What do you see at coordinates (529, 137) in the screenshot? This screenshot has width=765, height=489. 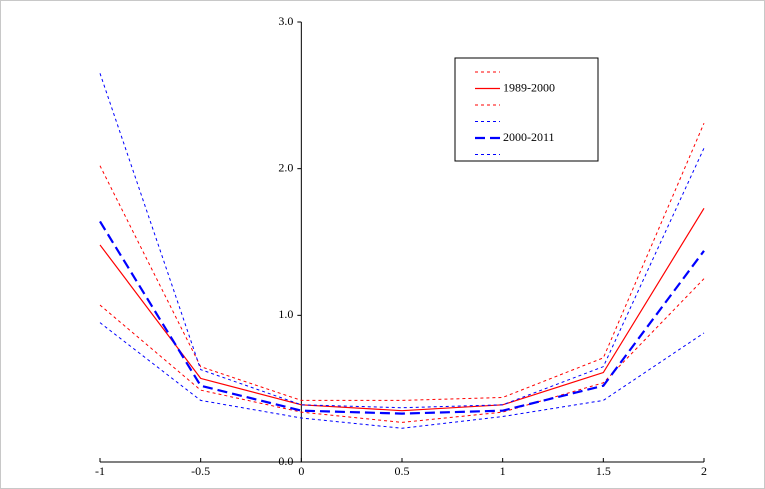 I see `legend-label: 2000-2011` at bounding box center [529, 137].